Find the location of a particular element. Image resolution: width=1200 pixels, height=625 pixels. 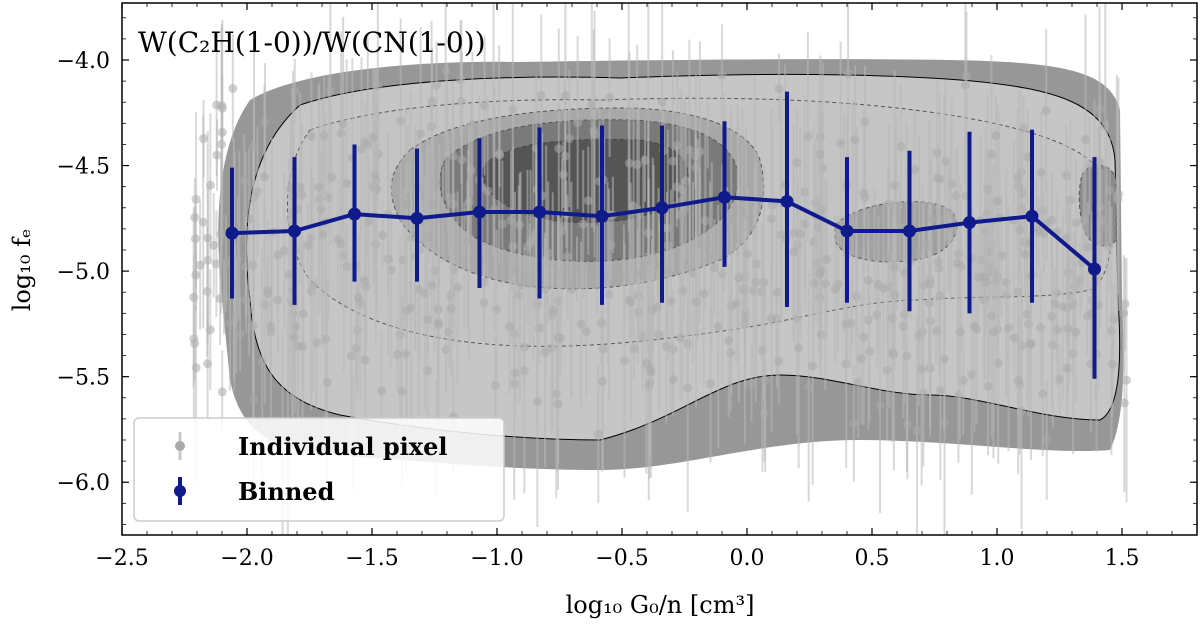

y-tick-label: −4.5 is located at coordinates (83, 167).